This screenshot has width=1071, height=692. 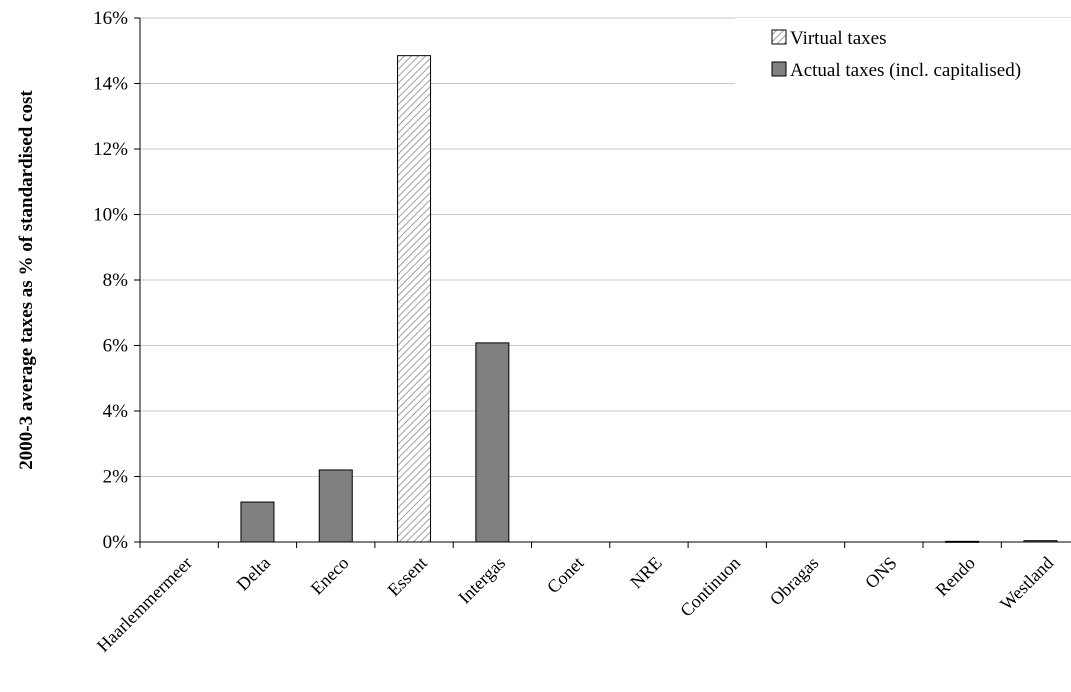 What do you see at coordinates (110, 215) in the screenshot?
I see `y-tick-label: 10%` at bounding box center [110, 215].